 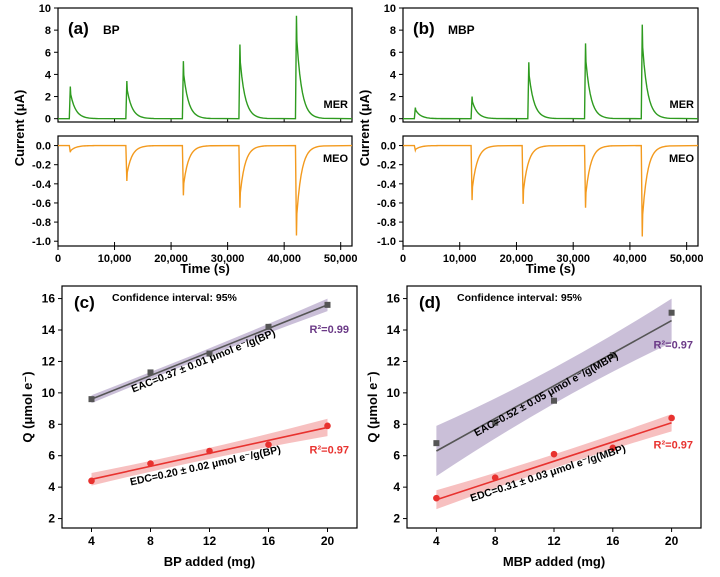 I want to click on panel-a-meo-label: MEO, so click(x=336, y=159).